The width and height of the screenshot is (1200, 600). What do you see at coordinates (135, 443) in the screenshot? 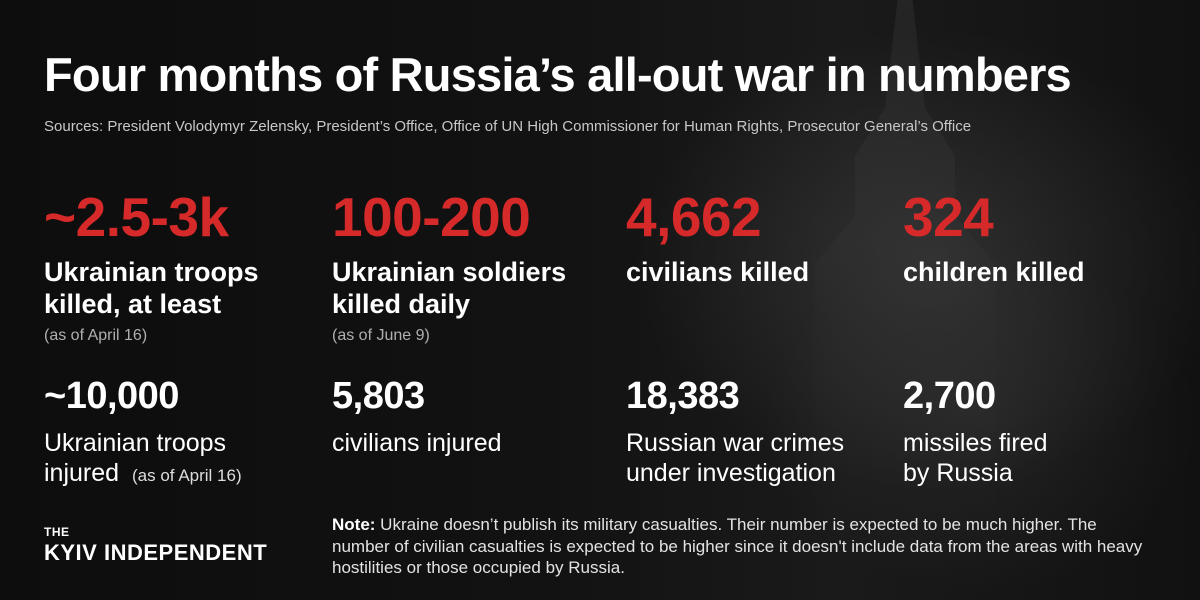
I see `stat-label-line-1: Ukrainian troops` at bounding box center [135, 443].